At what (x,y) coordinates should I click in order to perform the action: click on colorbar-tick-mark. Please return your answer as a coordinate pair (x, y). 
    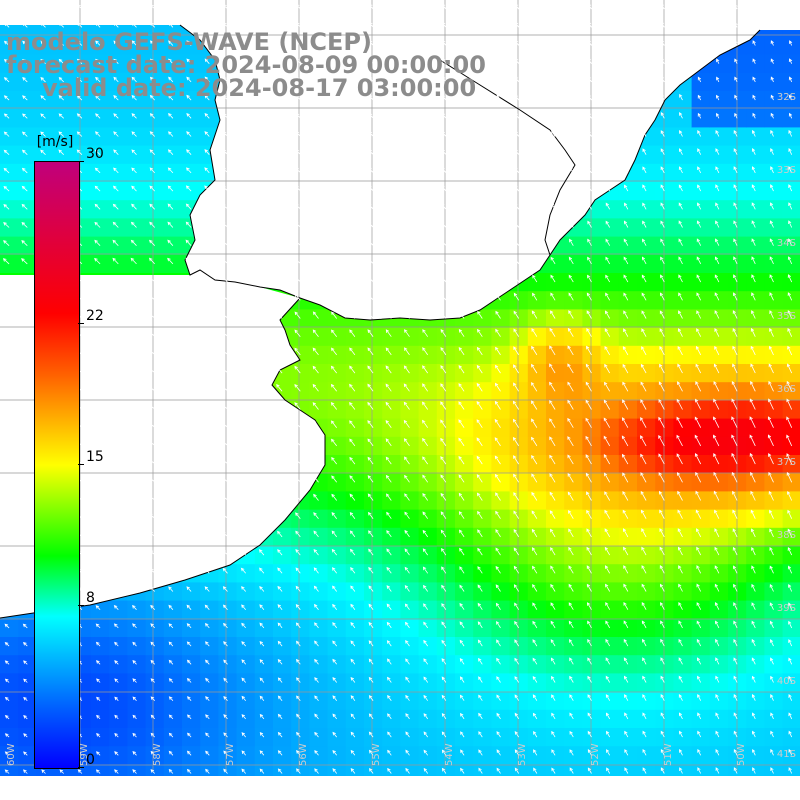
    Looking at the image, I should click on (81, 767).